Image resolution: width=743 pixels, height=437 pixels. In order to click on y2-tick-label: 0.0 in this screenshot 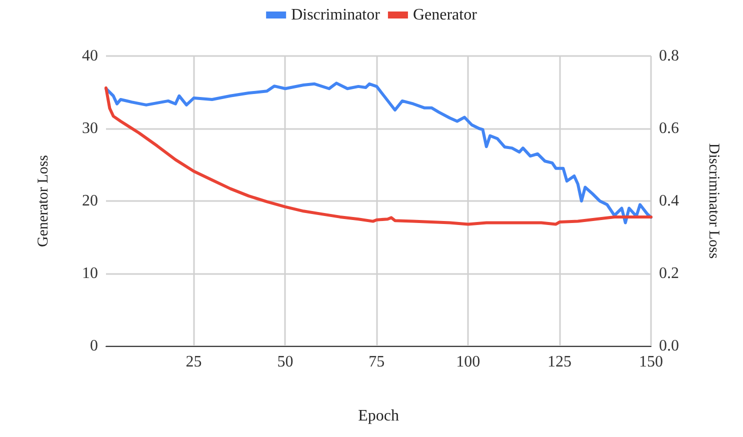, I will do `click(669, 346)`.